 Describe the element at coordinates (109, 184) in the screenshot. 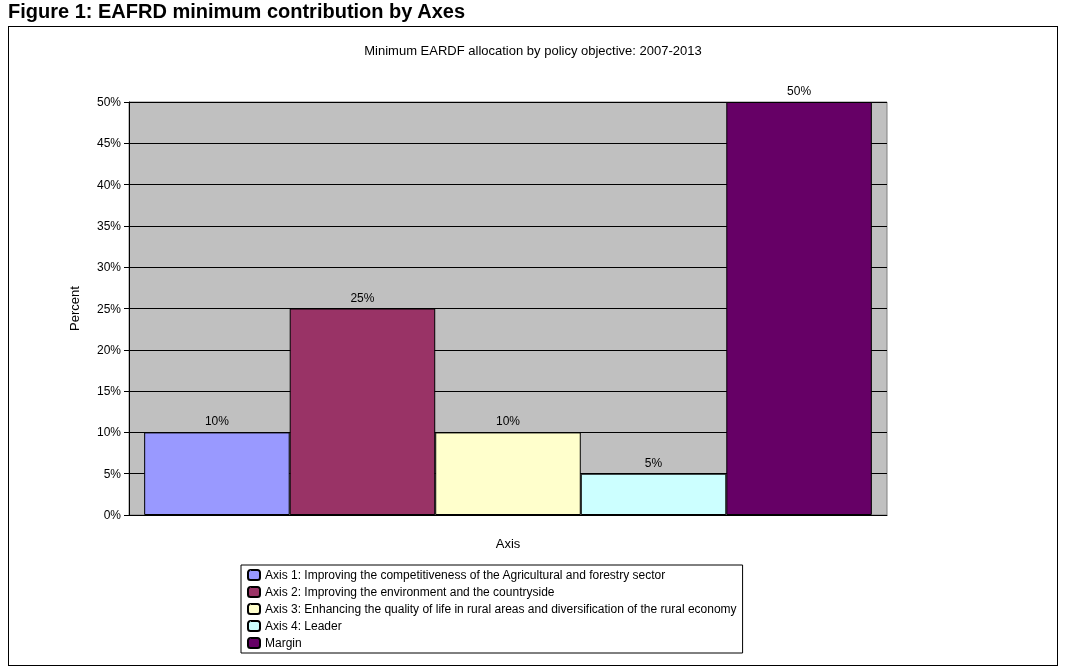

I see `y-tick-label: 40%` at that location.